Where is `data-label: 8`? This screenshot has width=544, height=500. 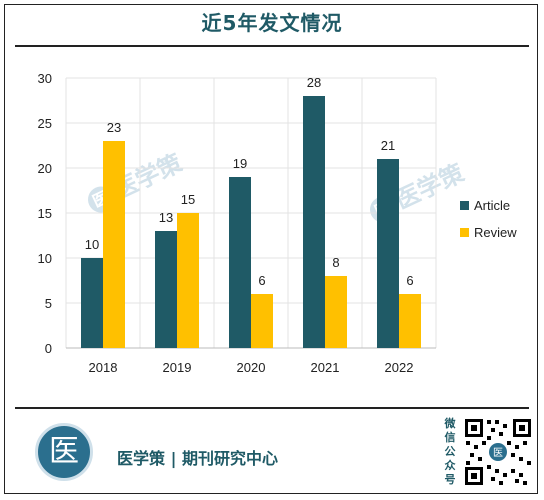 data-label: 8 is located at coordinates (335, 262).